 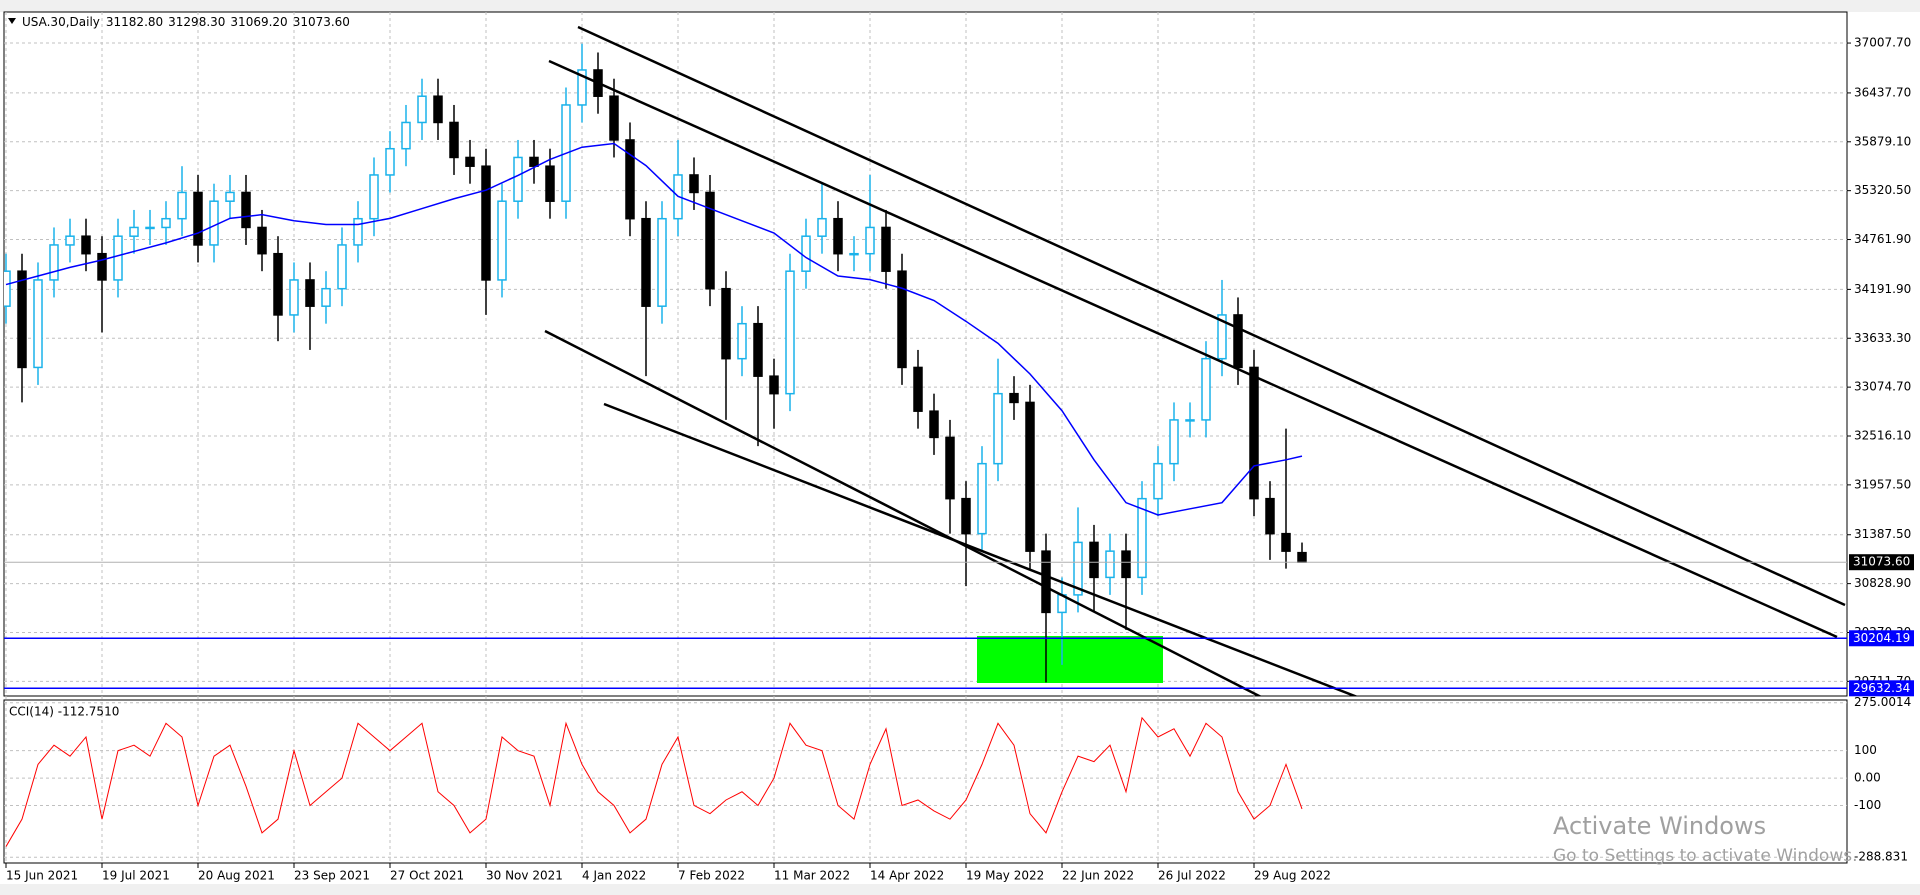 I want to click on level-box, so click(x=1881, y=638).